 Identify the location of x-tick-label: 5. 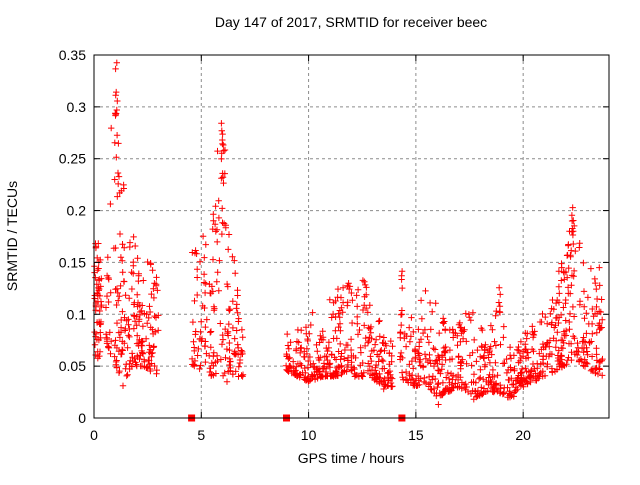
(201, 435).